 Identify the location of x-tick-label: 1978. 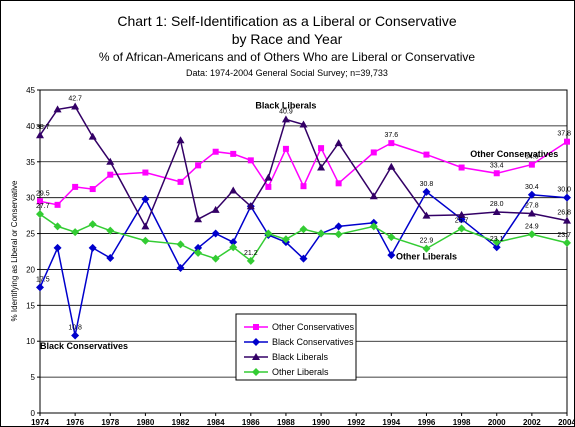
(110, 422).